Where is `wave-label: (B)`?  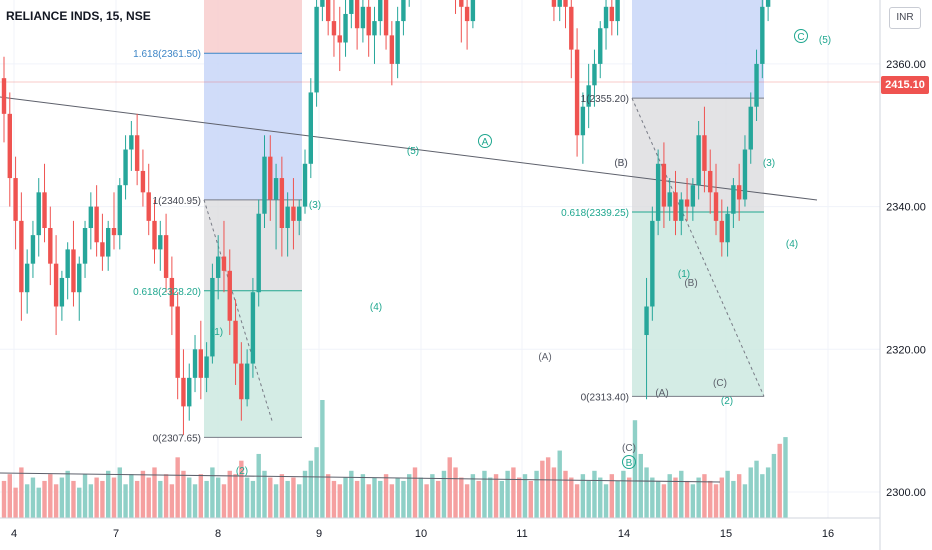 wave-label: (B) is located at coordinates (690, 283).